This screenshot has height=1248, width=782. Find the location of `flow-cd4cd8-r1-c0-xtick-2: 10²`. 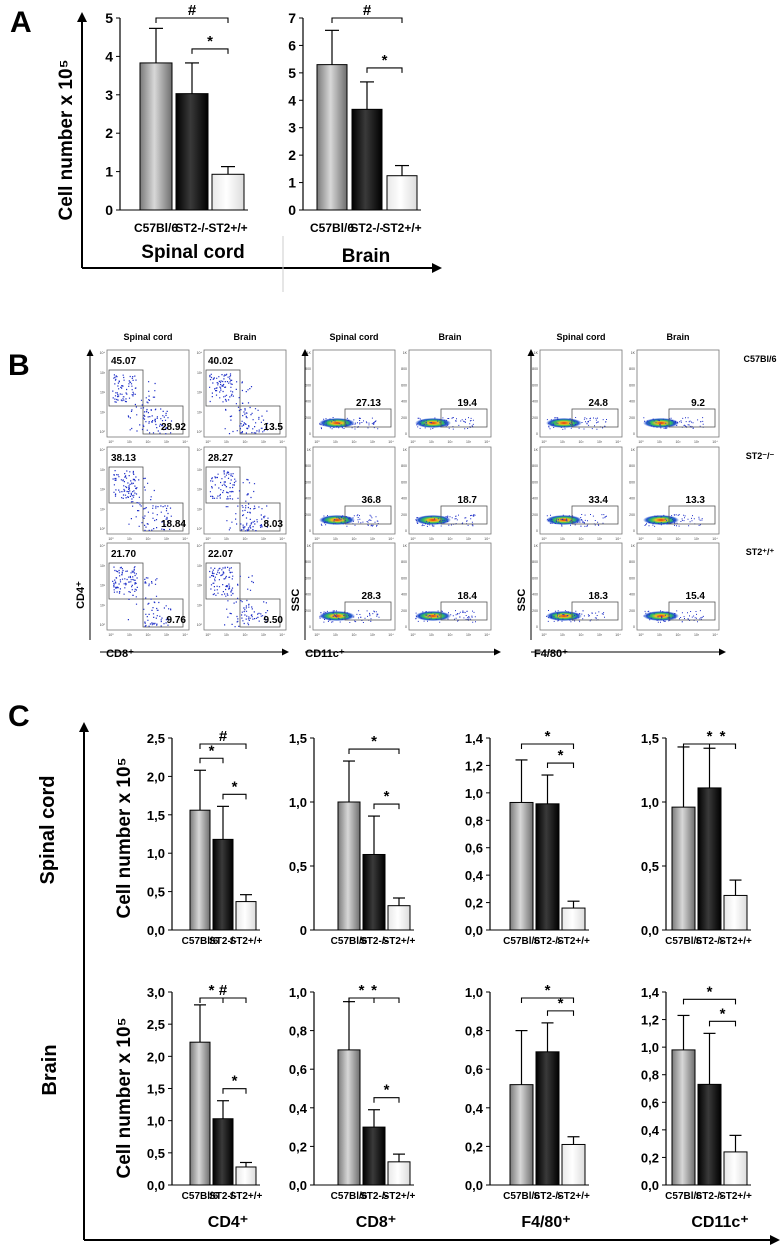

flow-cd4cd8-r1-c0-xtick-2: 10² is located at coordinates (148, 539).